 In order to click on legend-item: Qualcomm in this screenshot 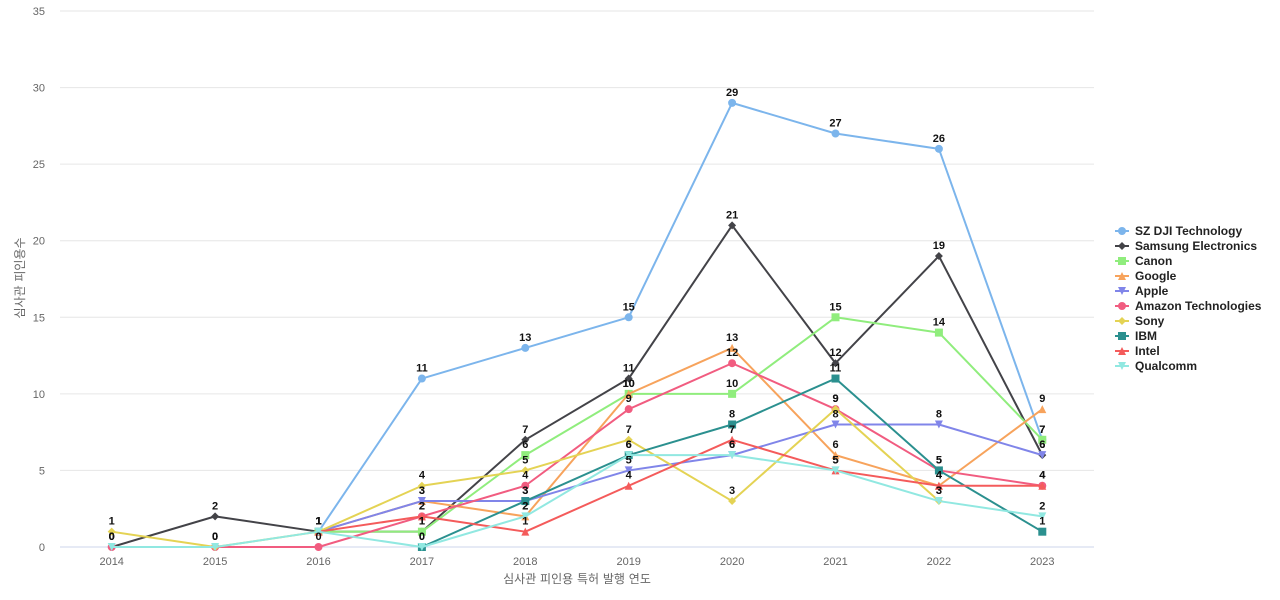, I will do `click(1156, 366)`.